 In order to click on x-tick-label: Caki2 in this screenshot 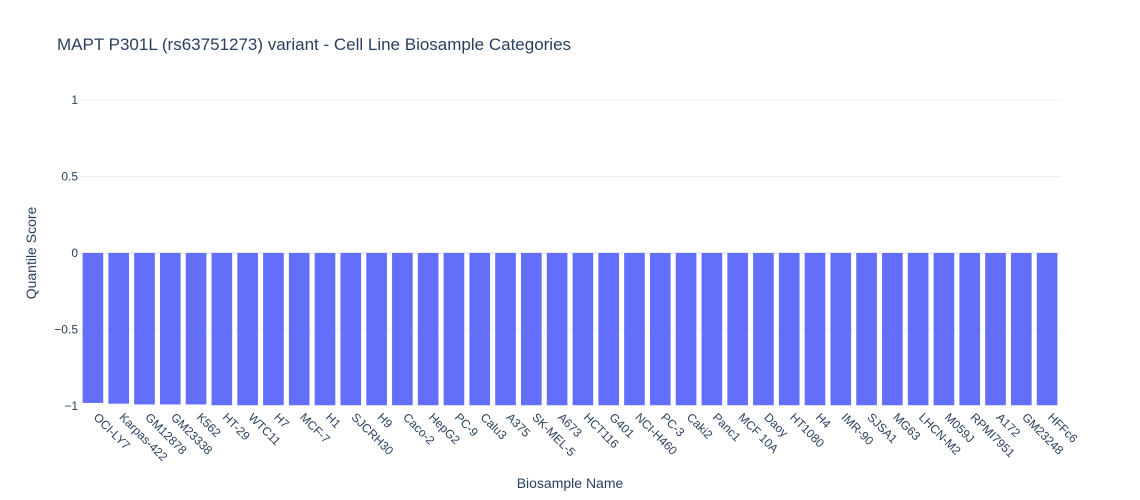, I will do `click(700, 426)`.